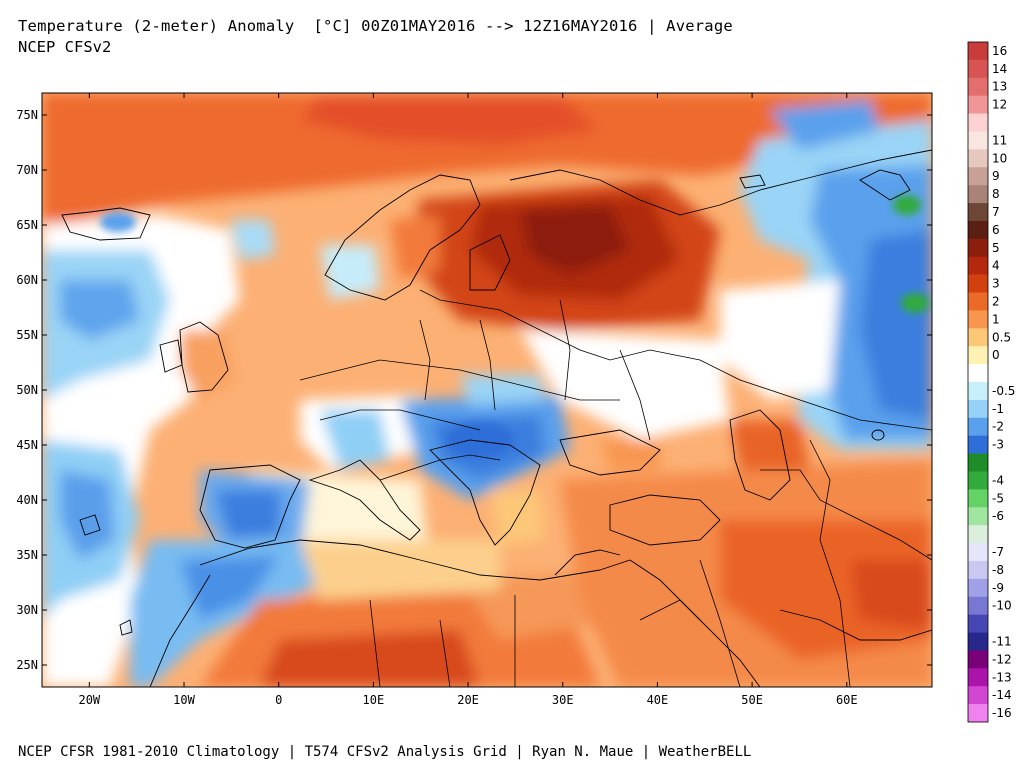 This screenshot has height=768, width=1024. I want to click on lon-tick-label: 50E, so click(752, 700).